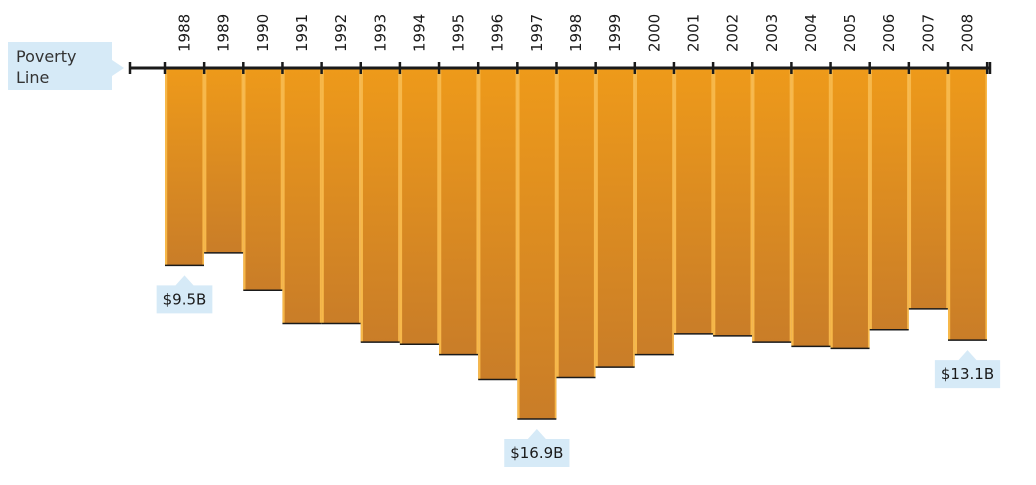  I want to click on bar-1990, so click(263, 179).